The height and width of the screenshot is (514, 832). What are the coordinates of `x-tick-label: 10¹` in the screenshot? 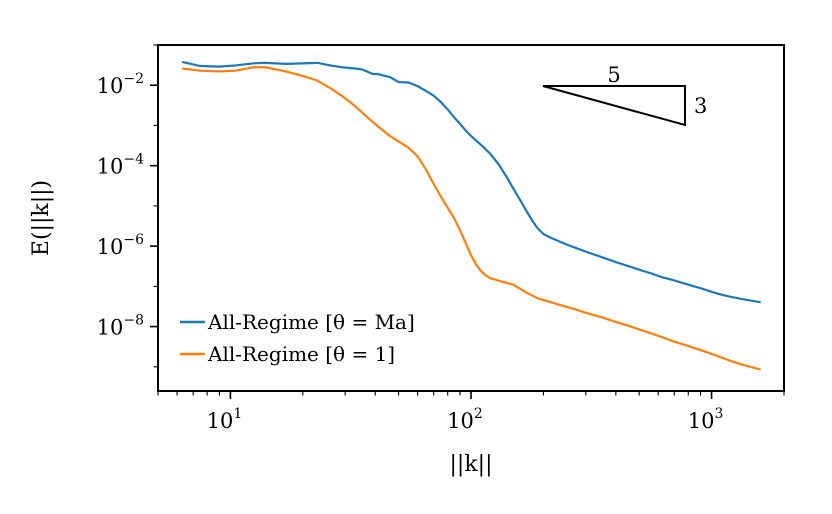 It's located at (225, 419).